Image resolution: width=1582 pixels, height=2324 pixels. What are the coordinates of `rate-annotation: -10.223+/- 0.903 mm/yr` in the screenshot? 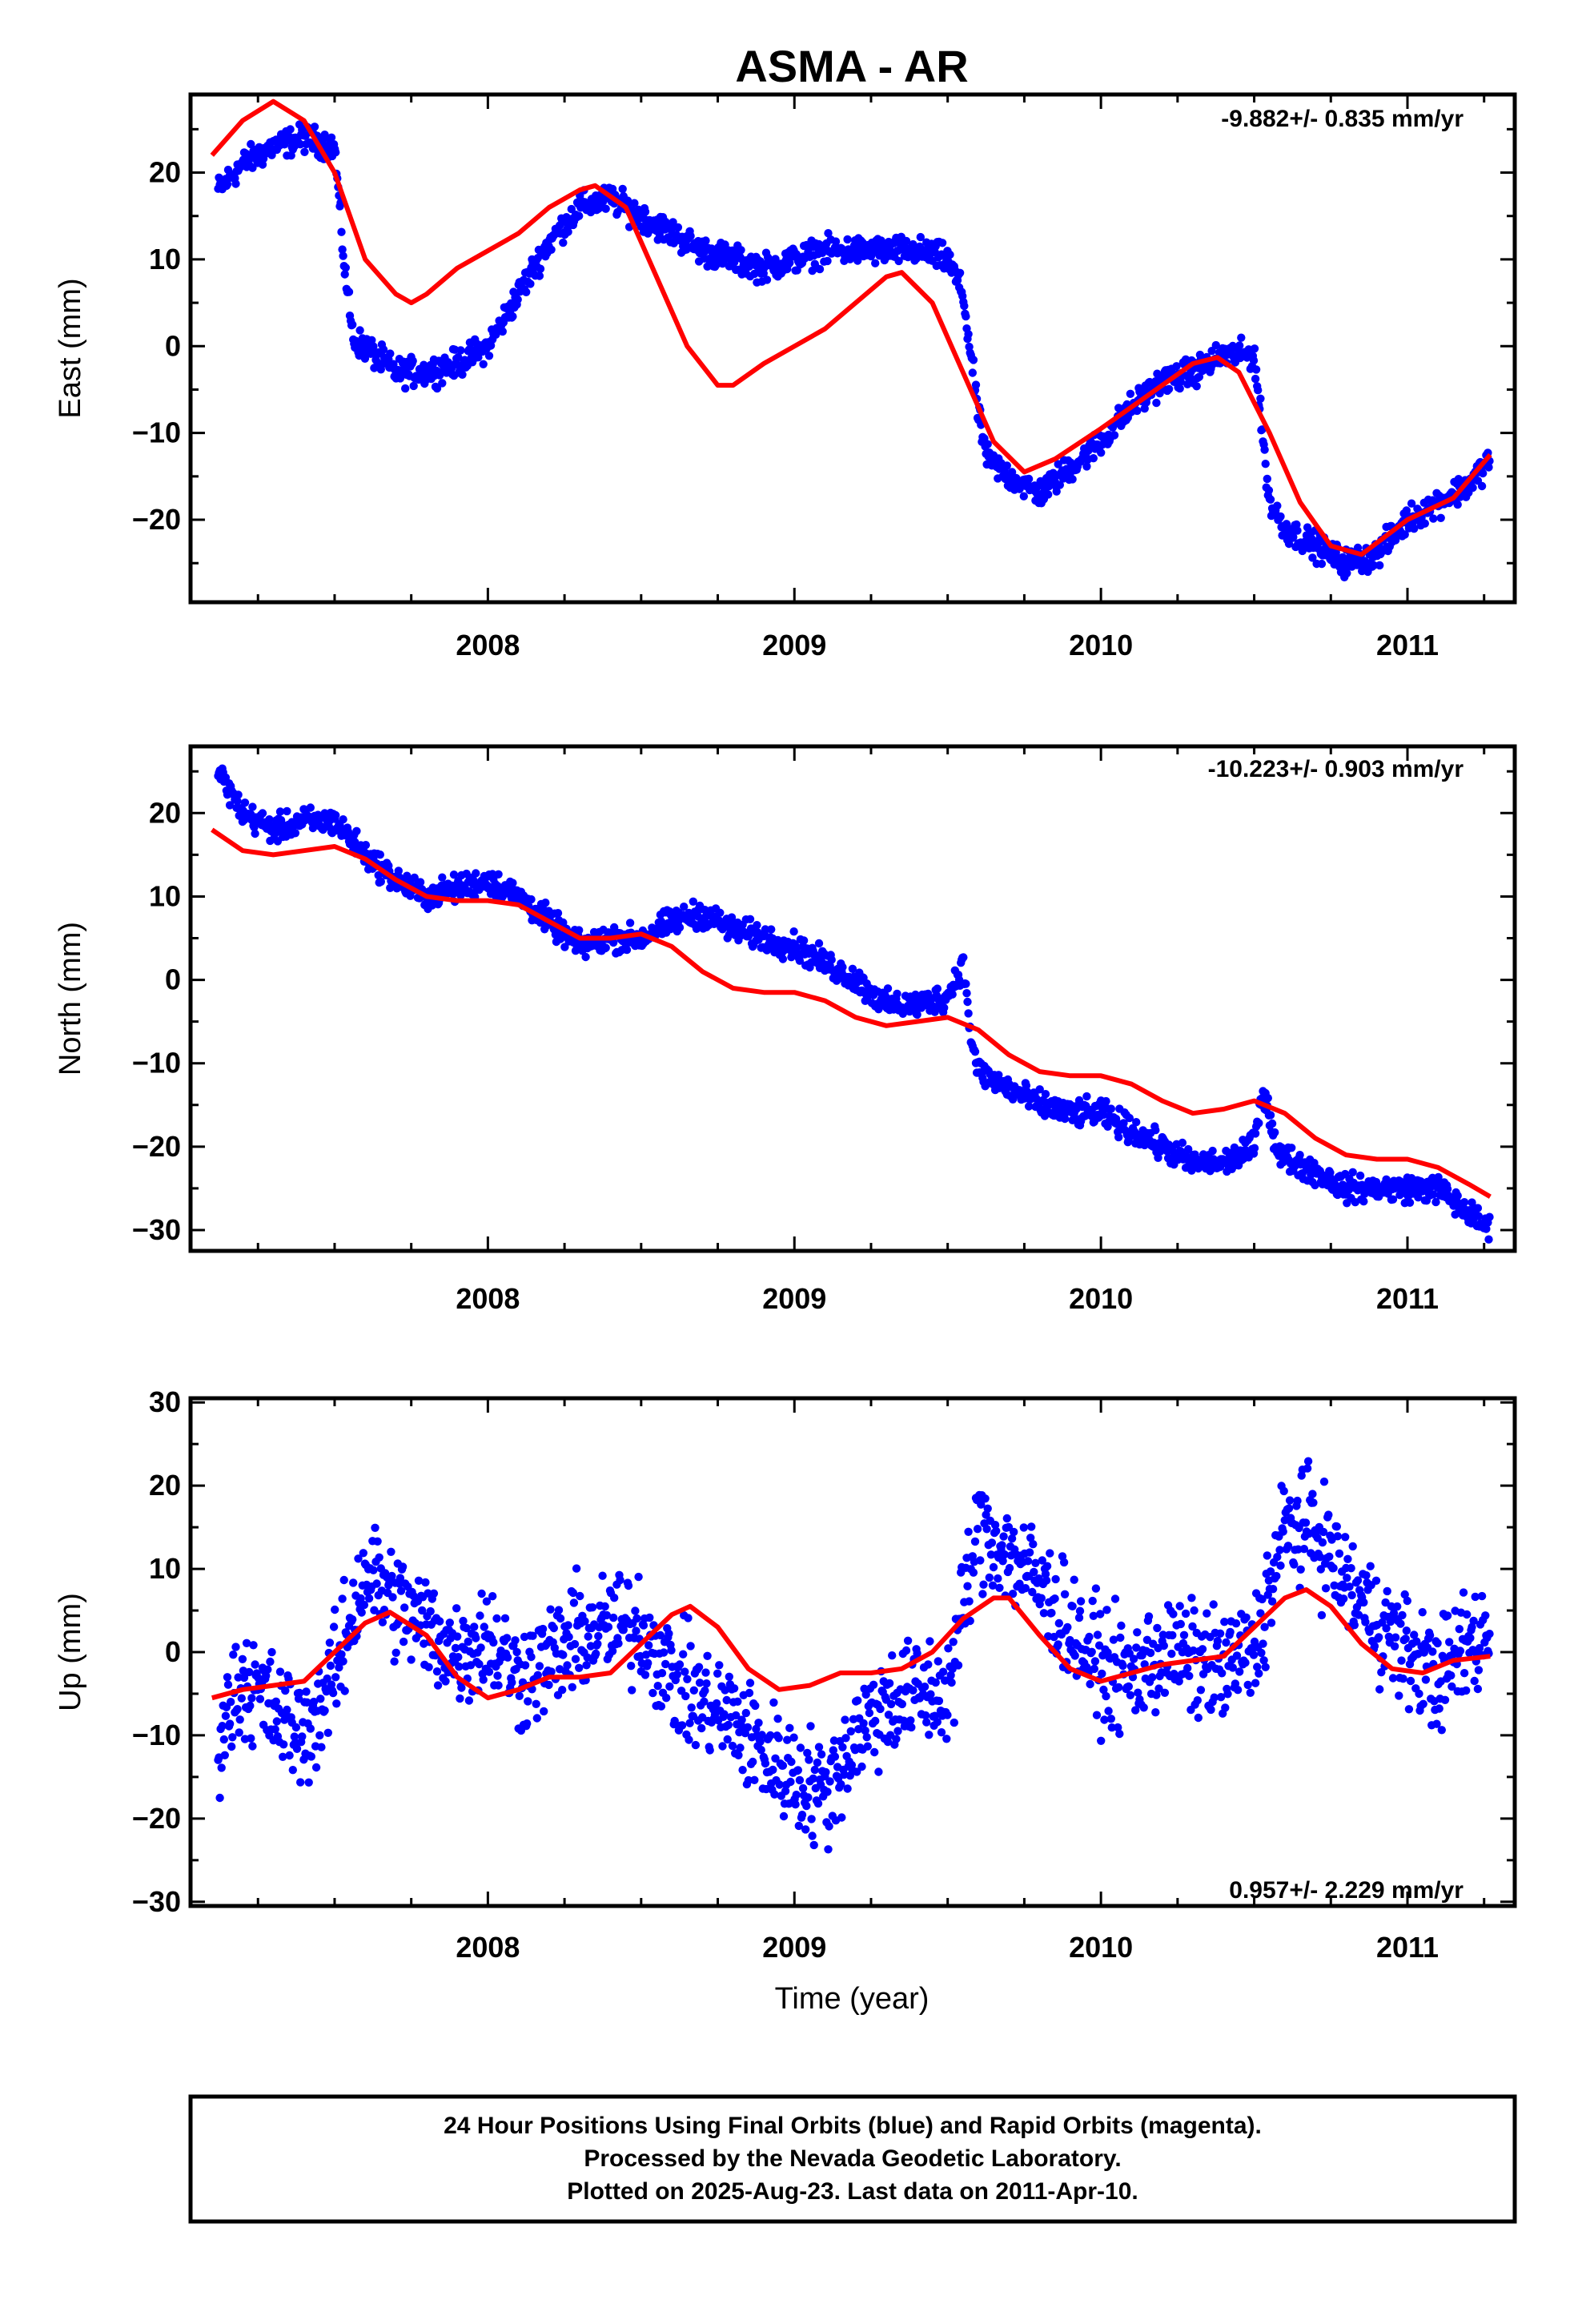 It's located at (1336, 769).